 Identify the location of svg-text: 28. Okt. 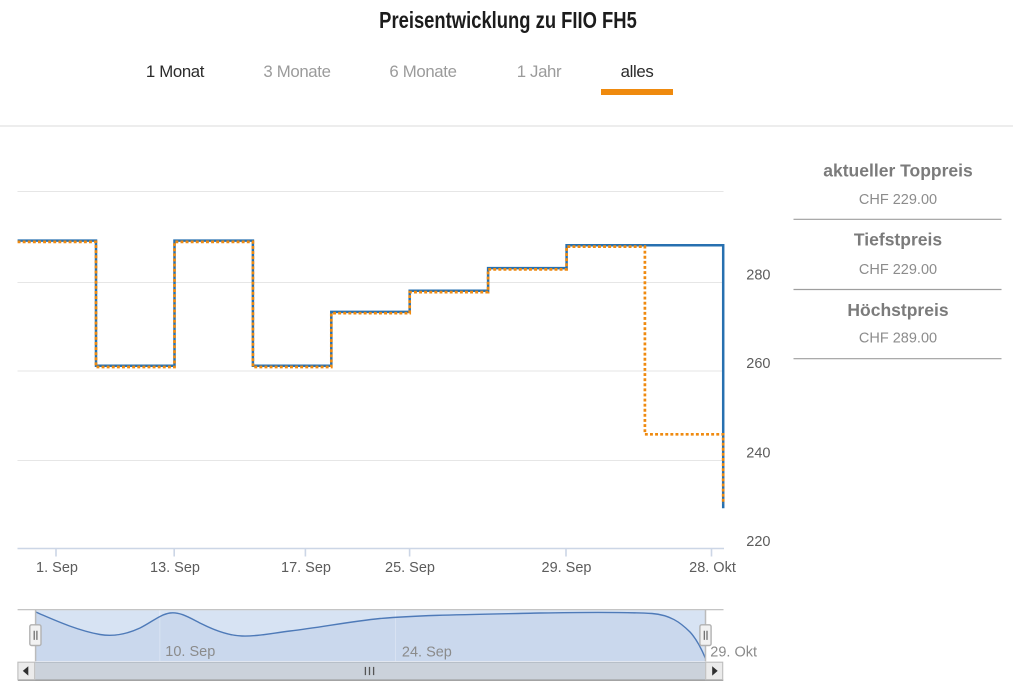
(712, 568).